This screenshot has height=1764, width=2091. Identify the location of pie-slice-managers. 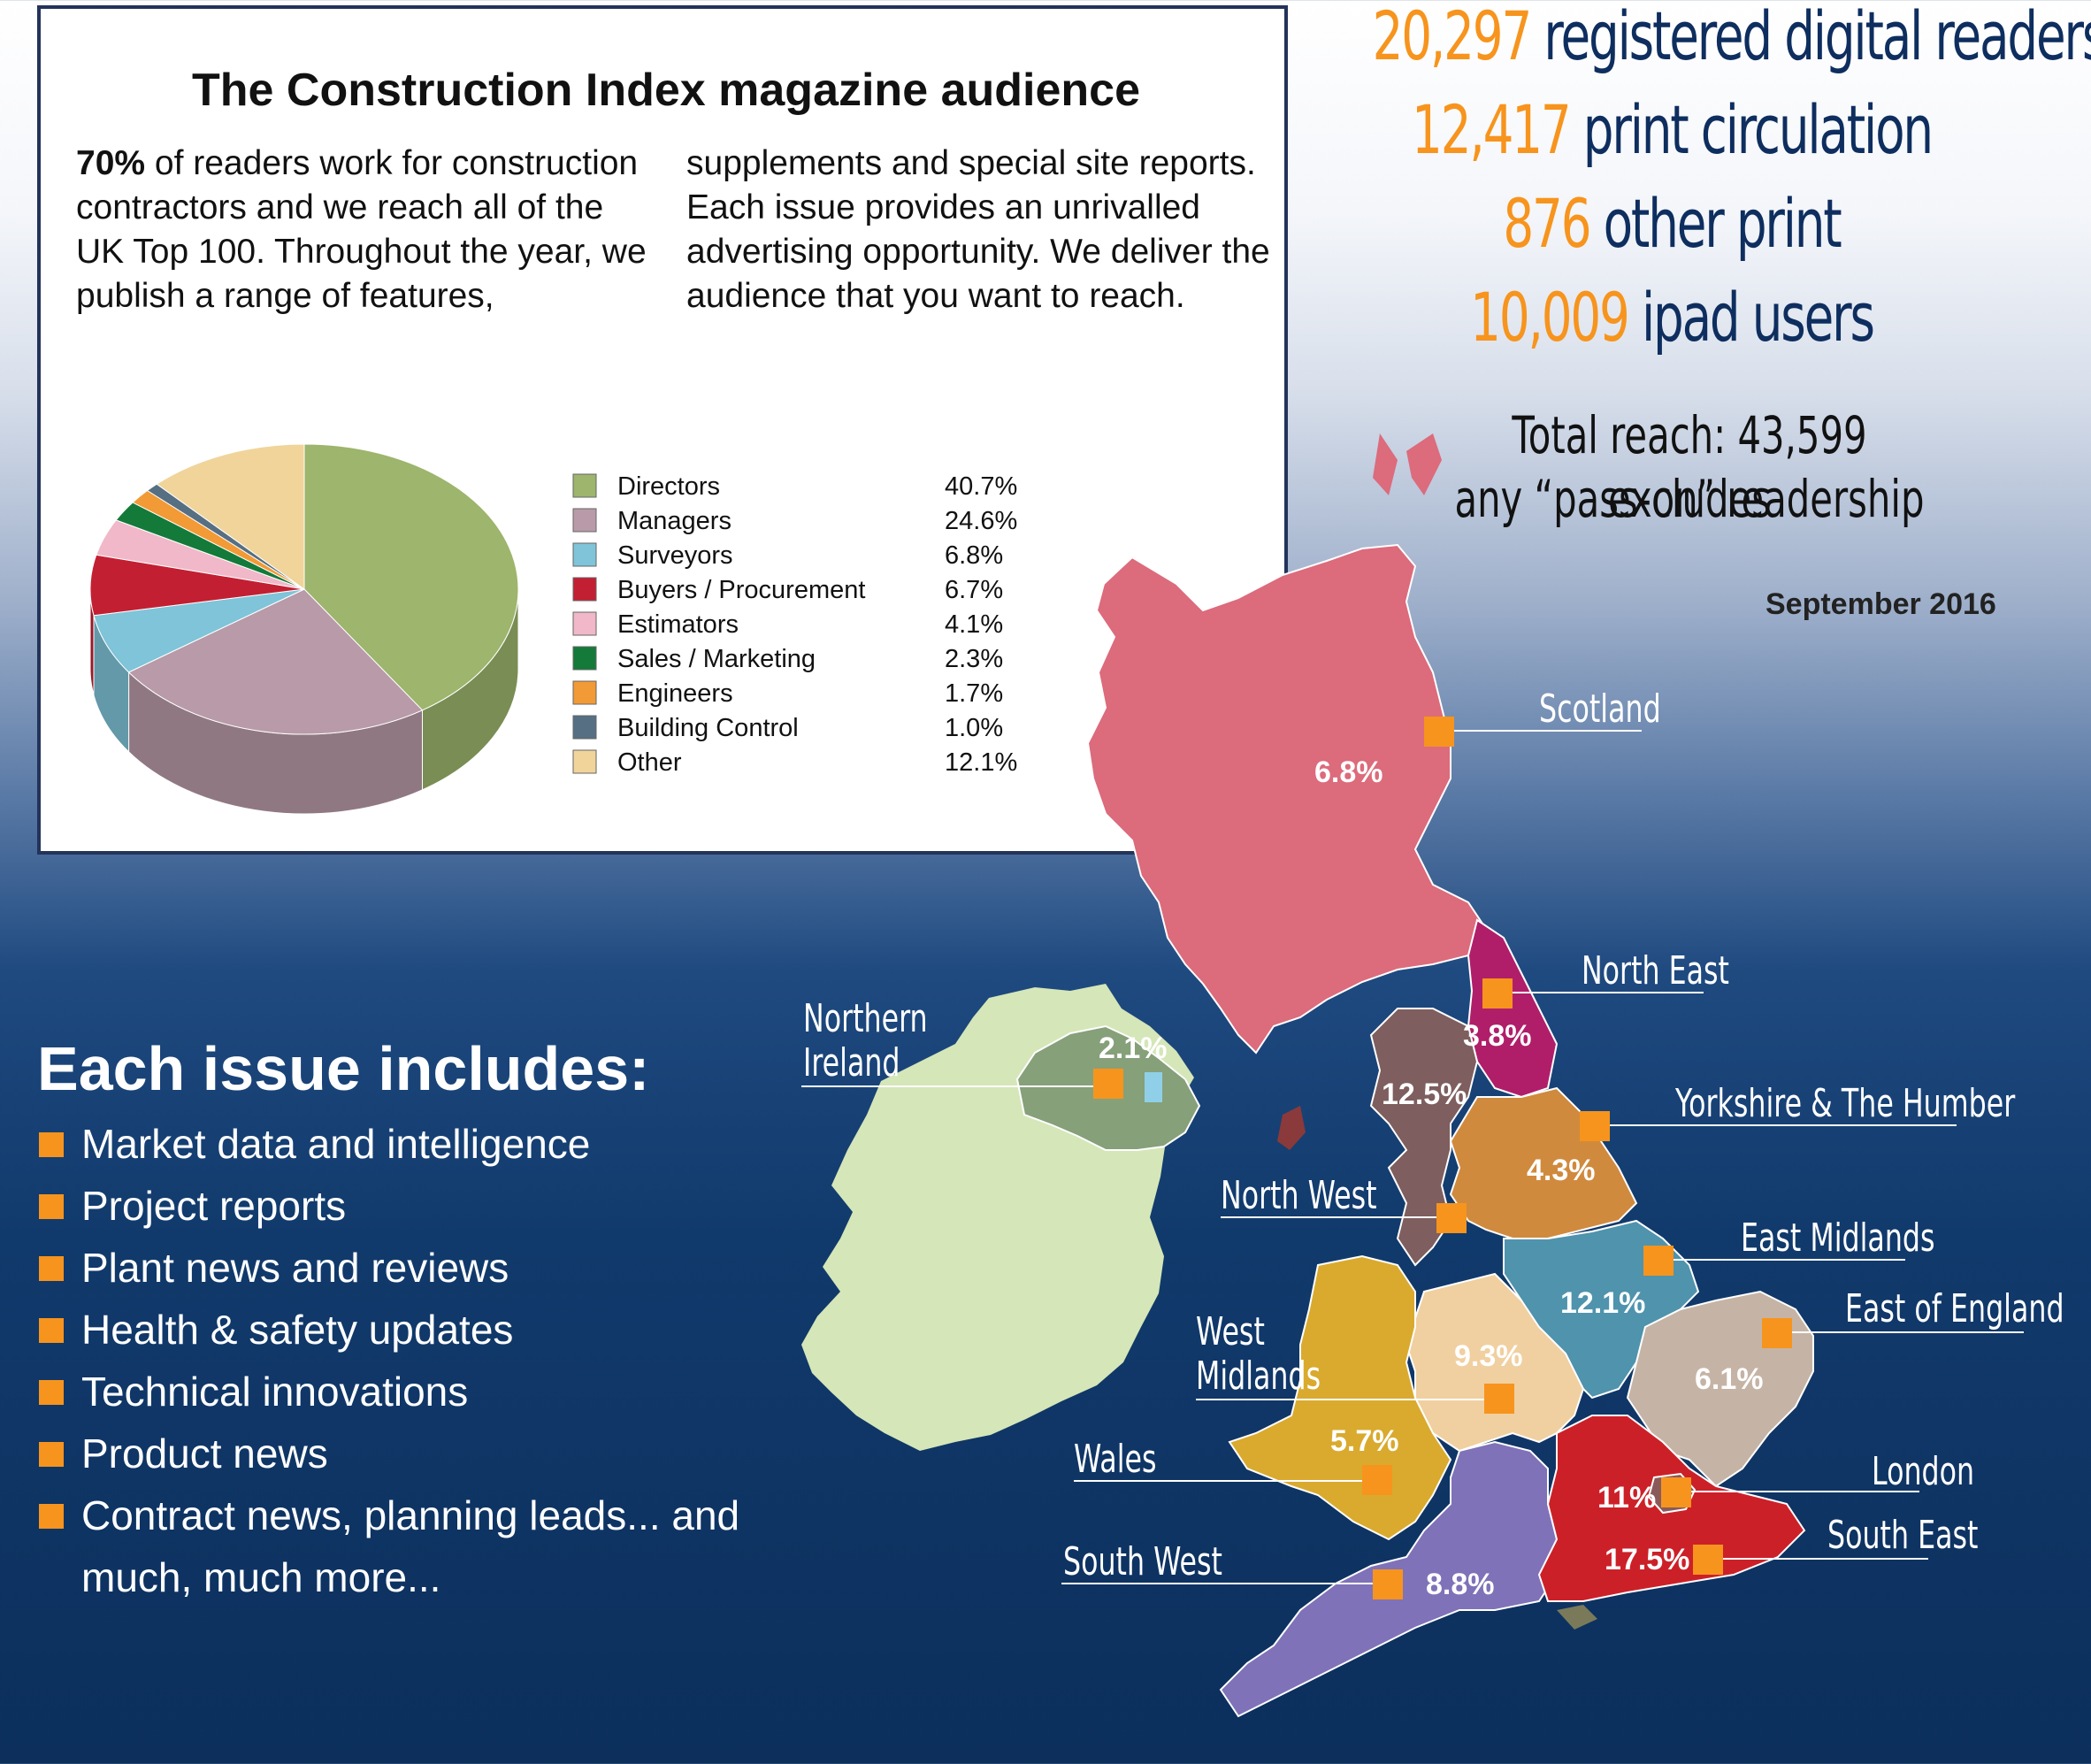
(276, 662).